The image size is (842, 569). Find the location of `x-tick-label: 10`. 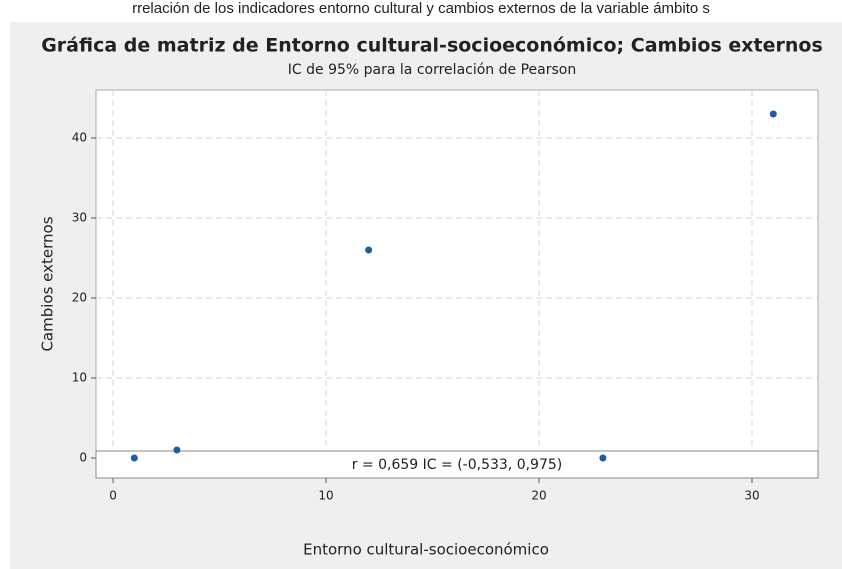

x-tick-label: 10 is located at coordinates (325, 496).